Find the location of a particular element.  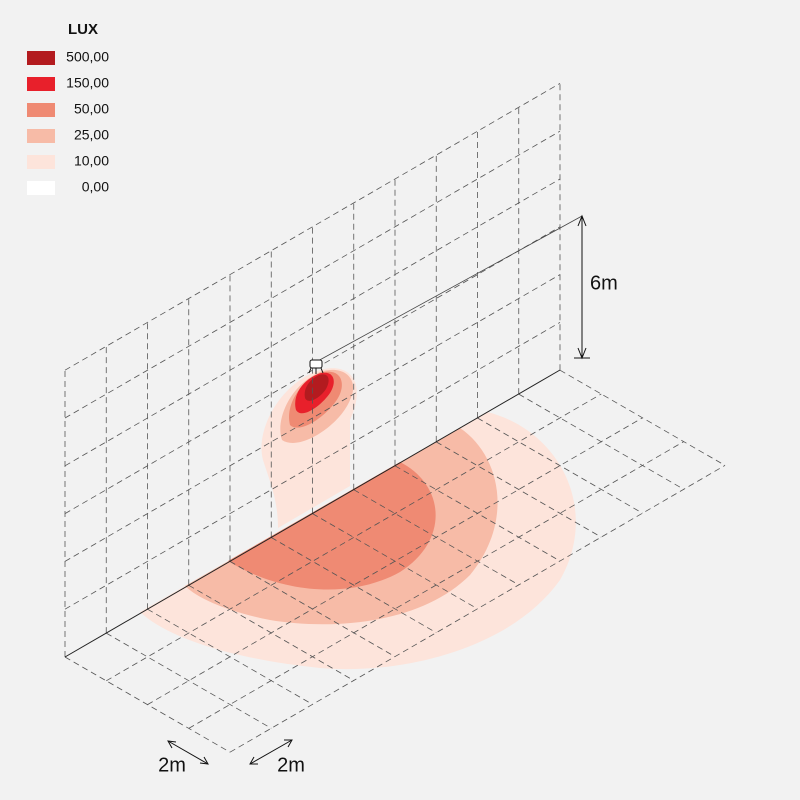

grid-y-label: 2m is located at coordinates (291, 765).